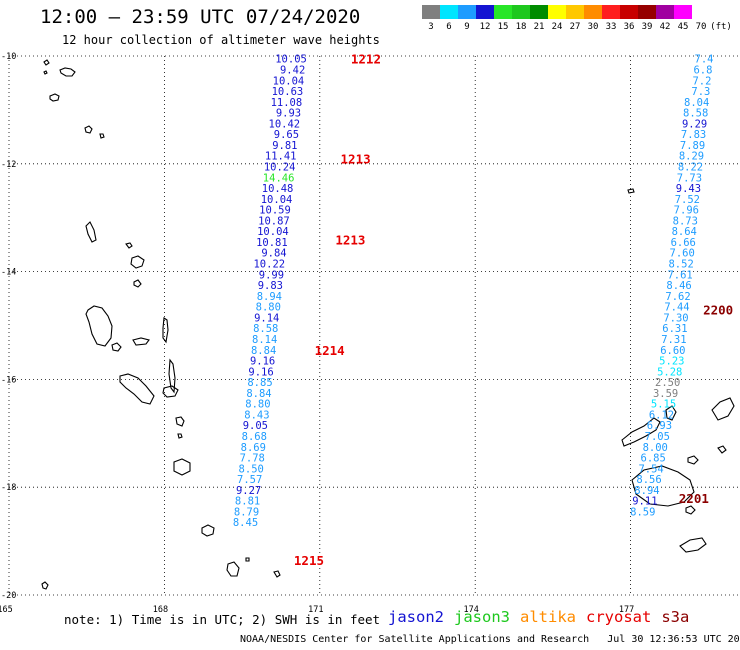 The image size is (740, 650). I want to click on wave-height-label: 9.81, so click(284, 146).